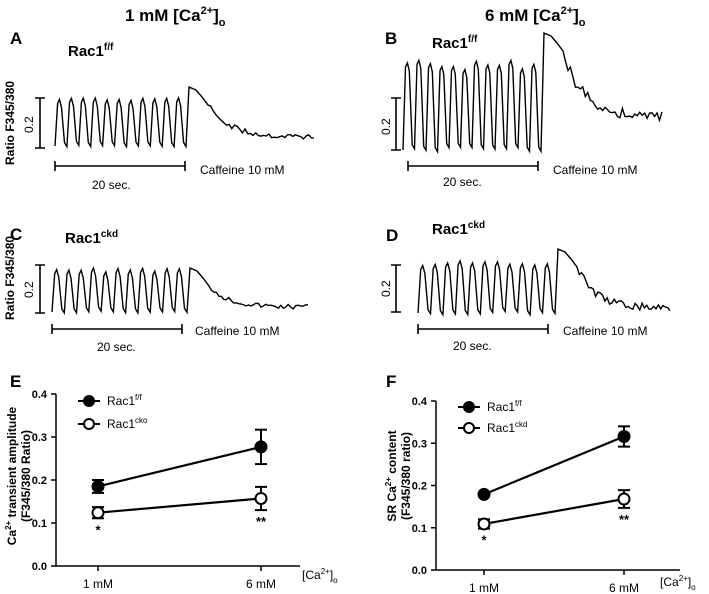  Describe the element at coordinates (406, 476) in the screenshot. I see `ylabel-f-line2: (F345/380 ratio)` at that location.